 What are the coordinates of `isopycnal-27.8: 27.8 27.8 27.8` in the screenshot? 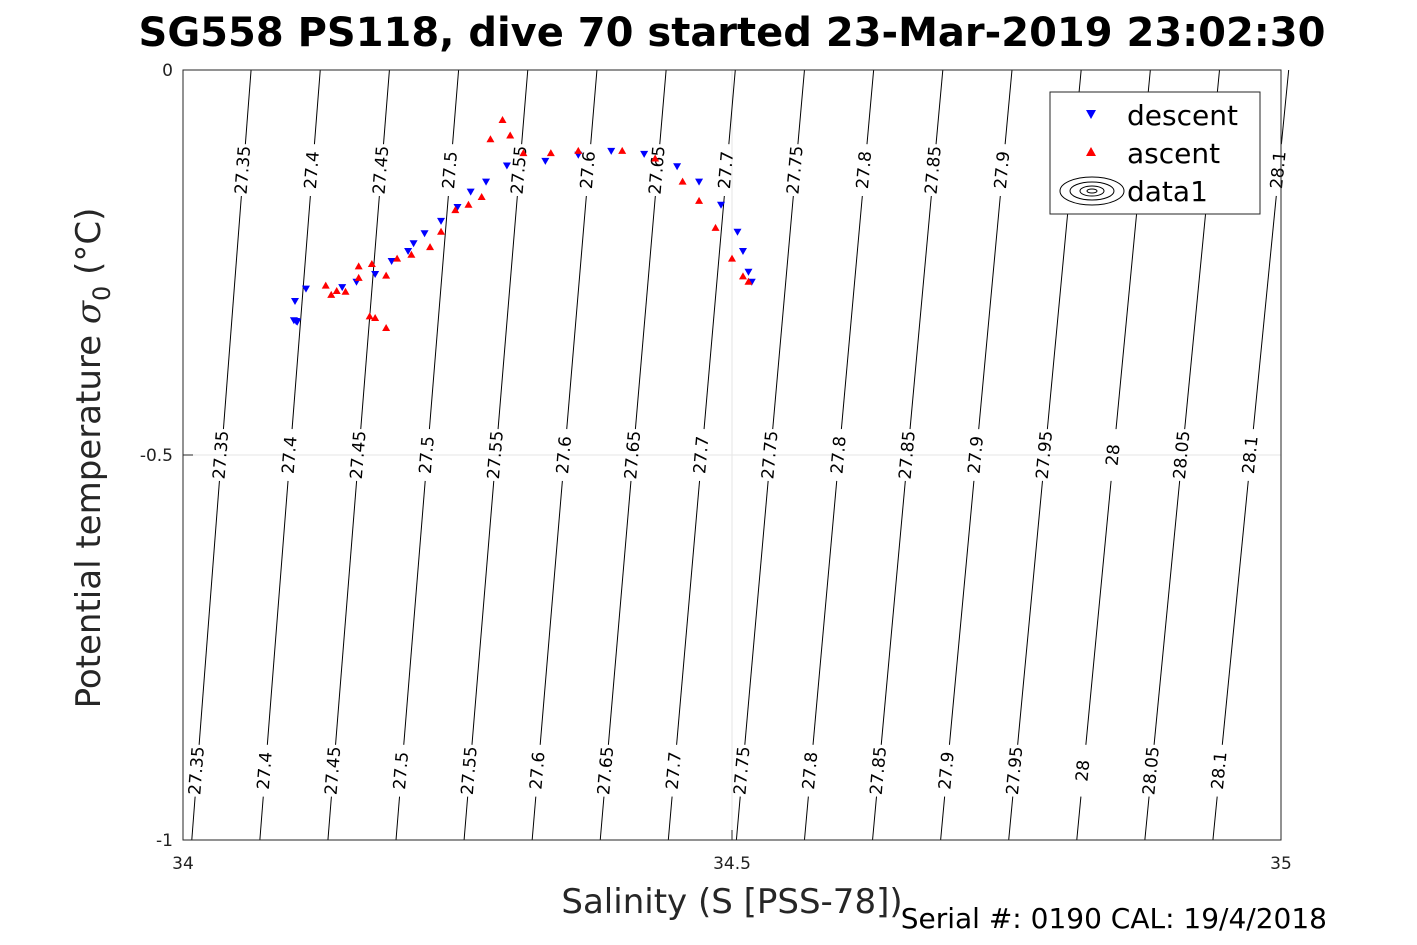 It's located at (837, 455).